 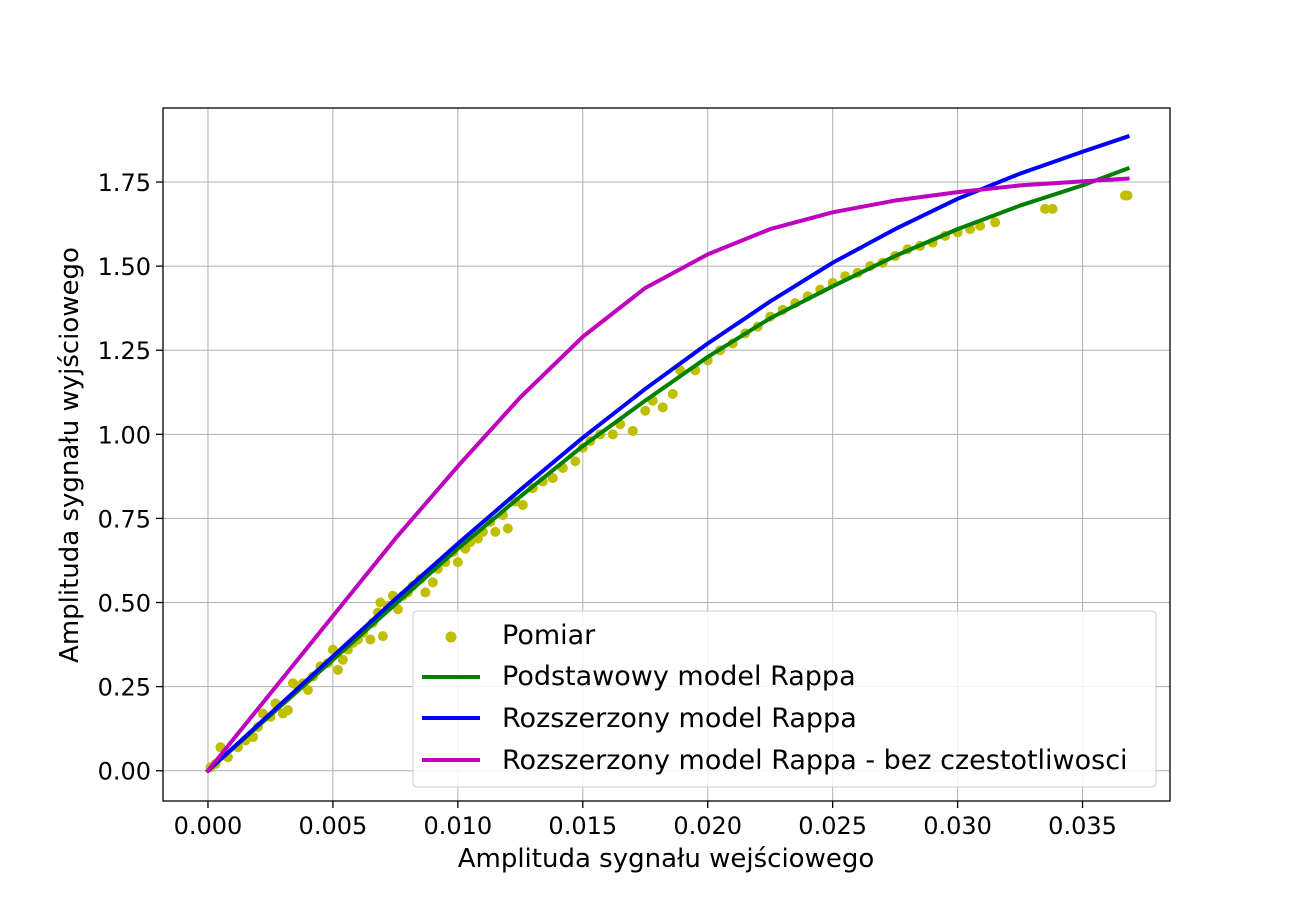 What do you see at coordinates (549, 635) in the screenshot?
I see `legend-label-measurement: Pomiar` at bounding box center [549, 635].